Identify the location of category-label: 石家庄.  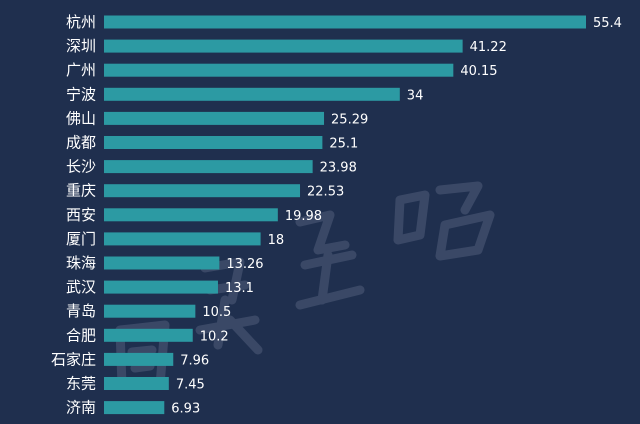
(73, 359).